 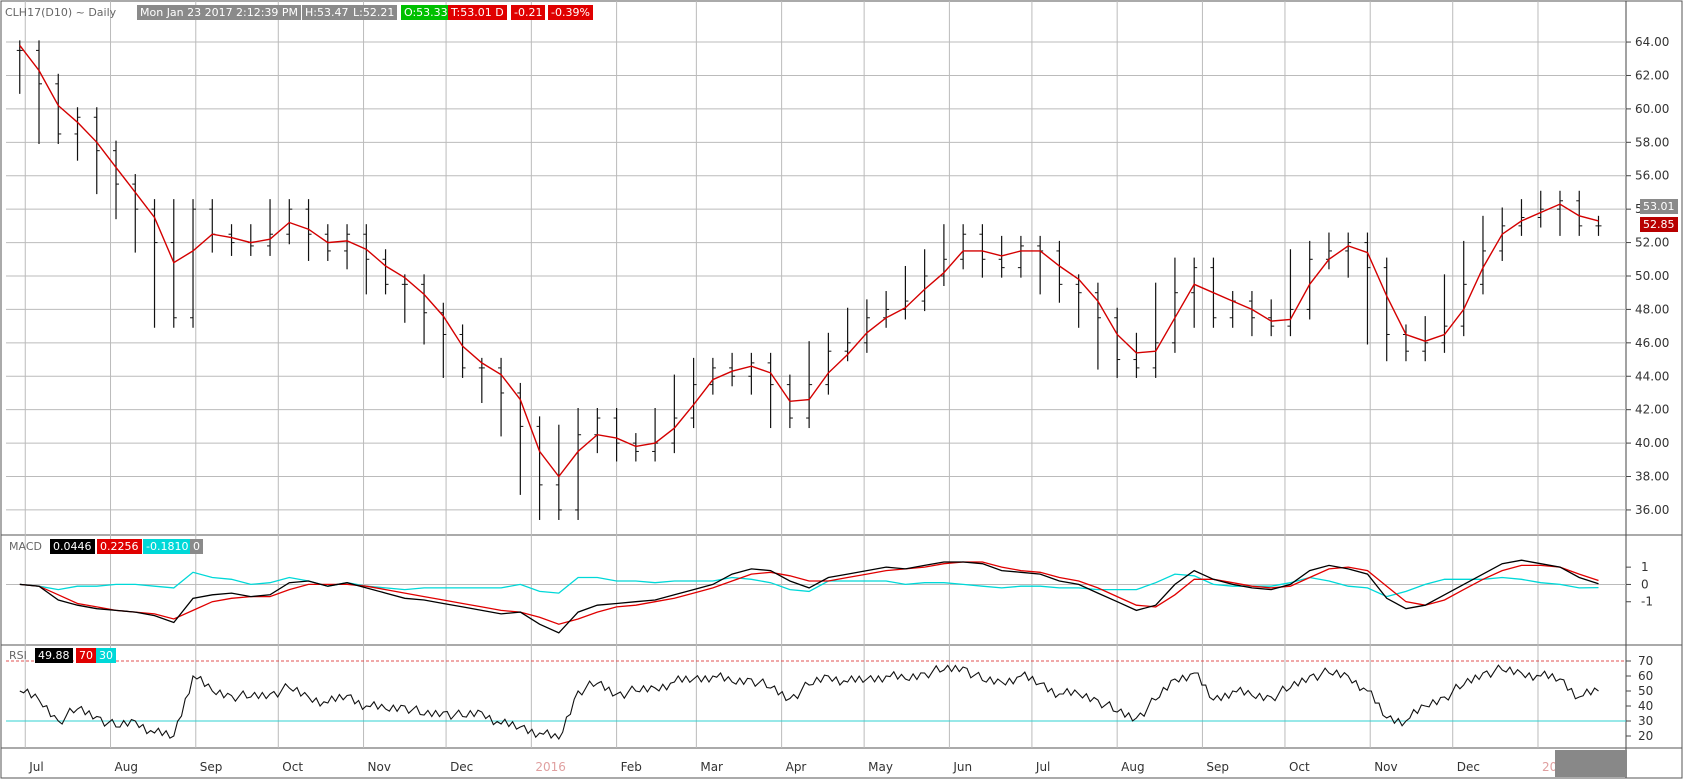 What do you see at coordinates (54, 655) in the screenshot?
I see `rsi-value: 49.88` at bounding box center [54, 655].